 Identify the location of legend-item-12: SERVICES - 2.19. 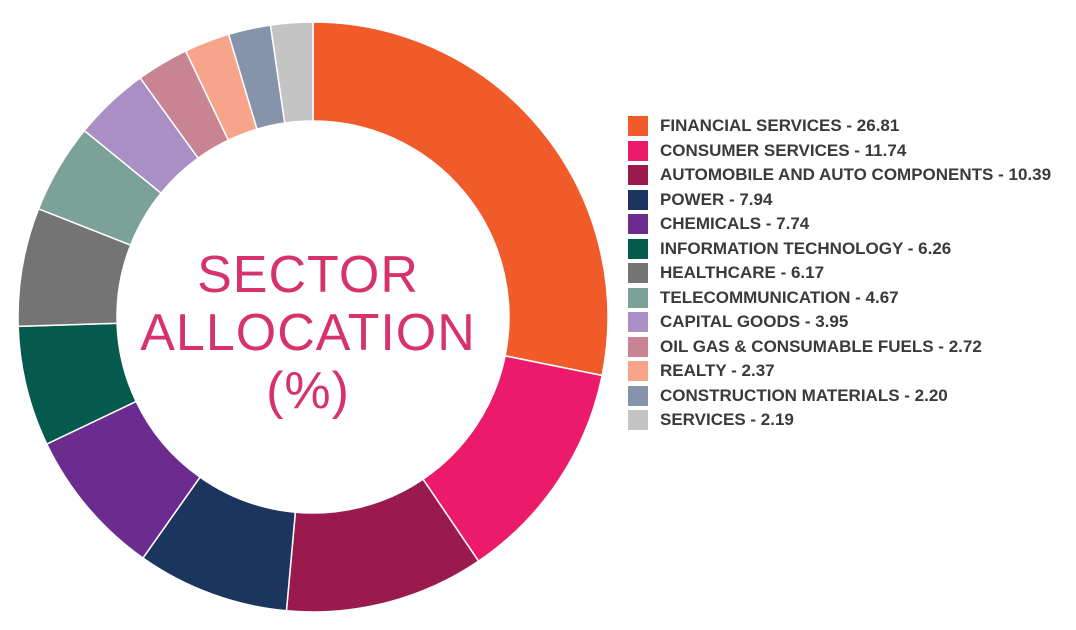
(848, 419).